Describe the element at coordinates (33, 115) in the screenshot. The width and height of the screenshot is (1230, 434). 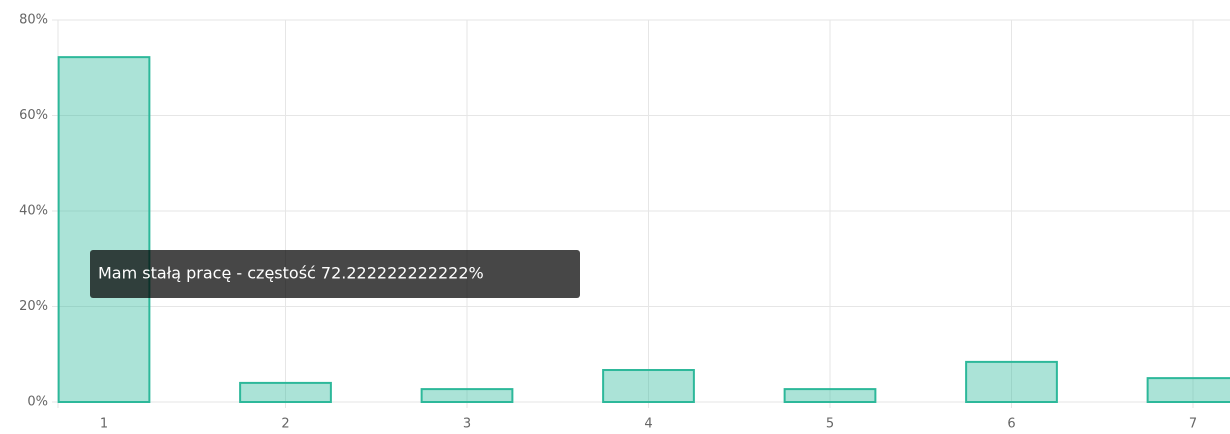
I see `y-tick-label: 60%` at that location.